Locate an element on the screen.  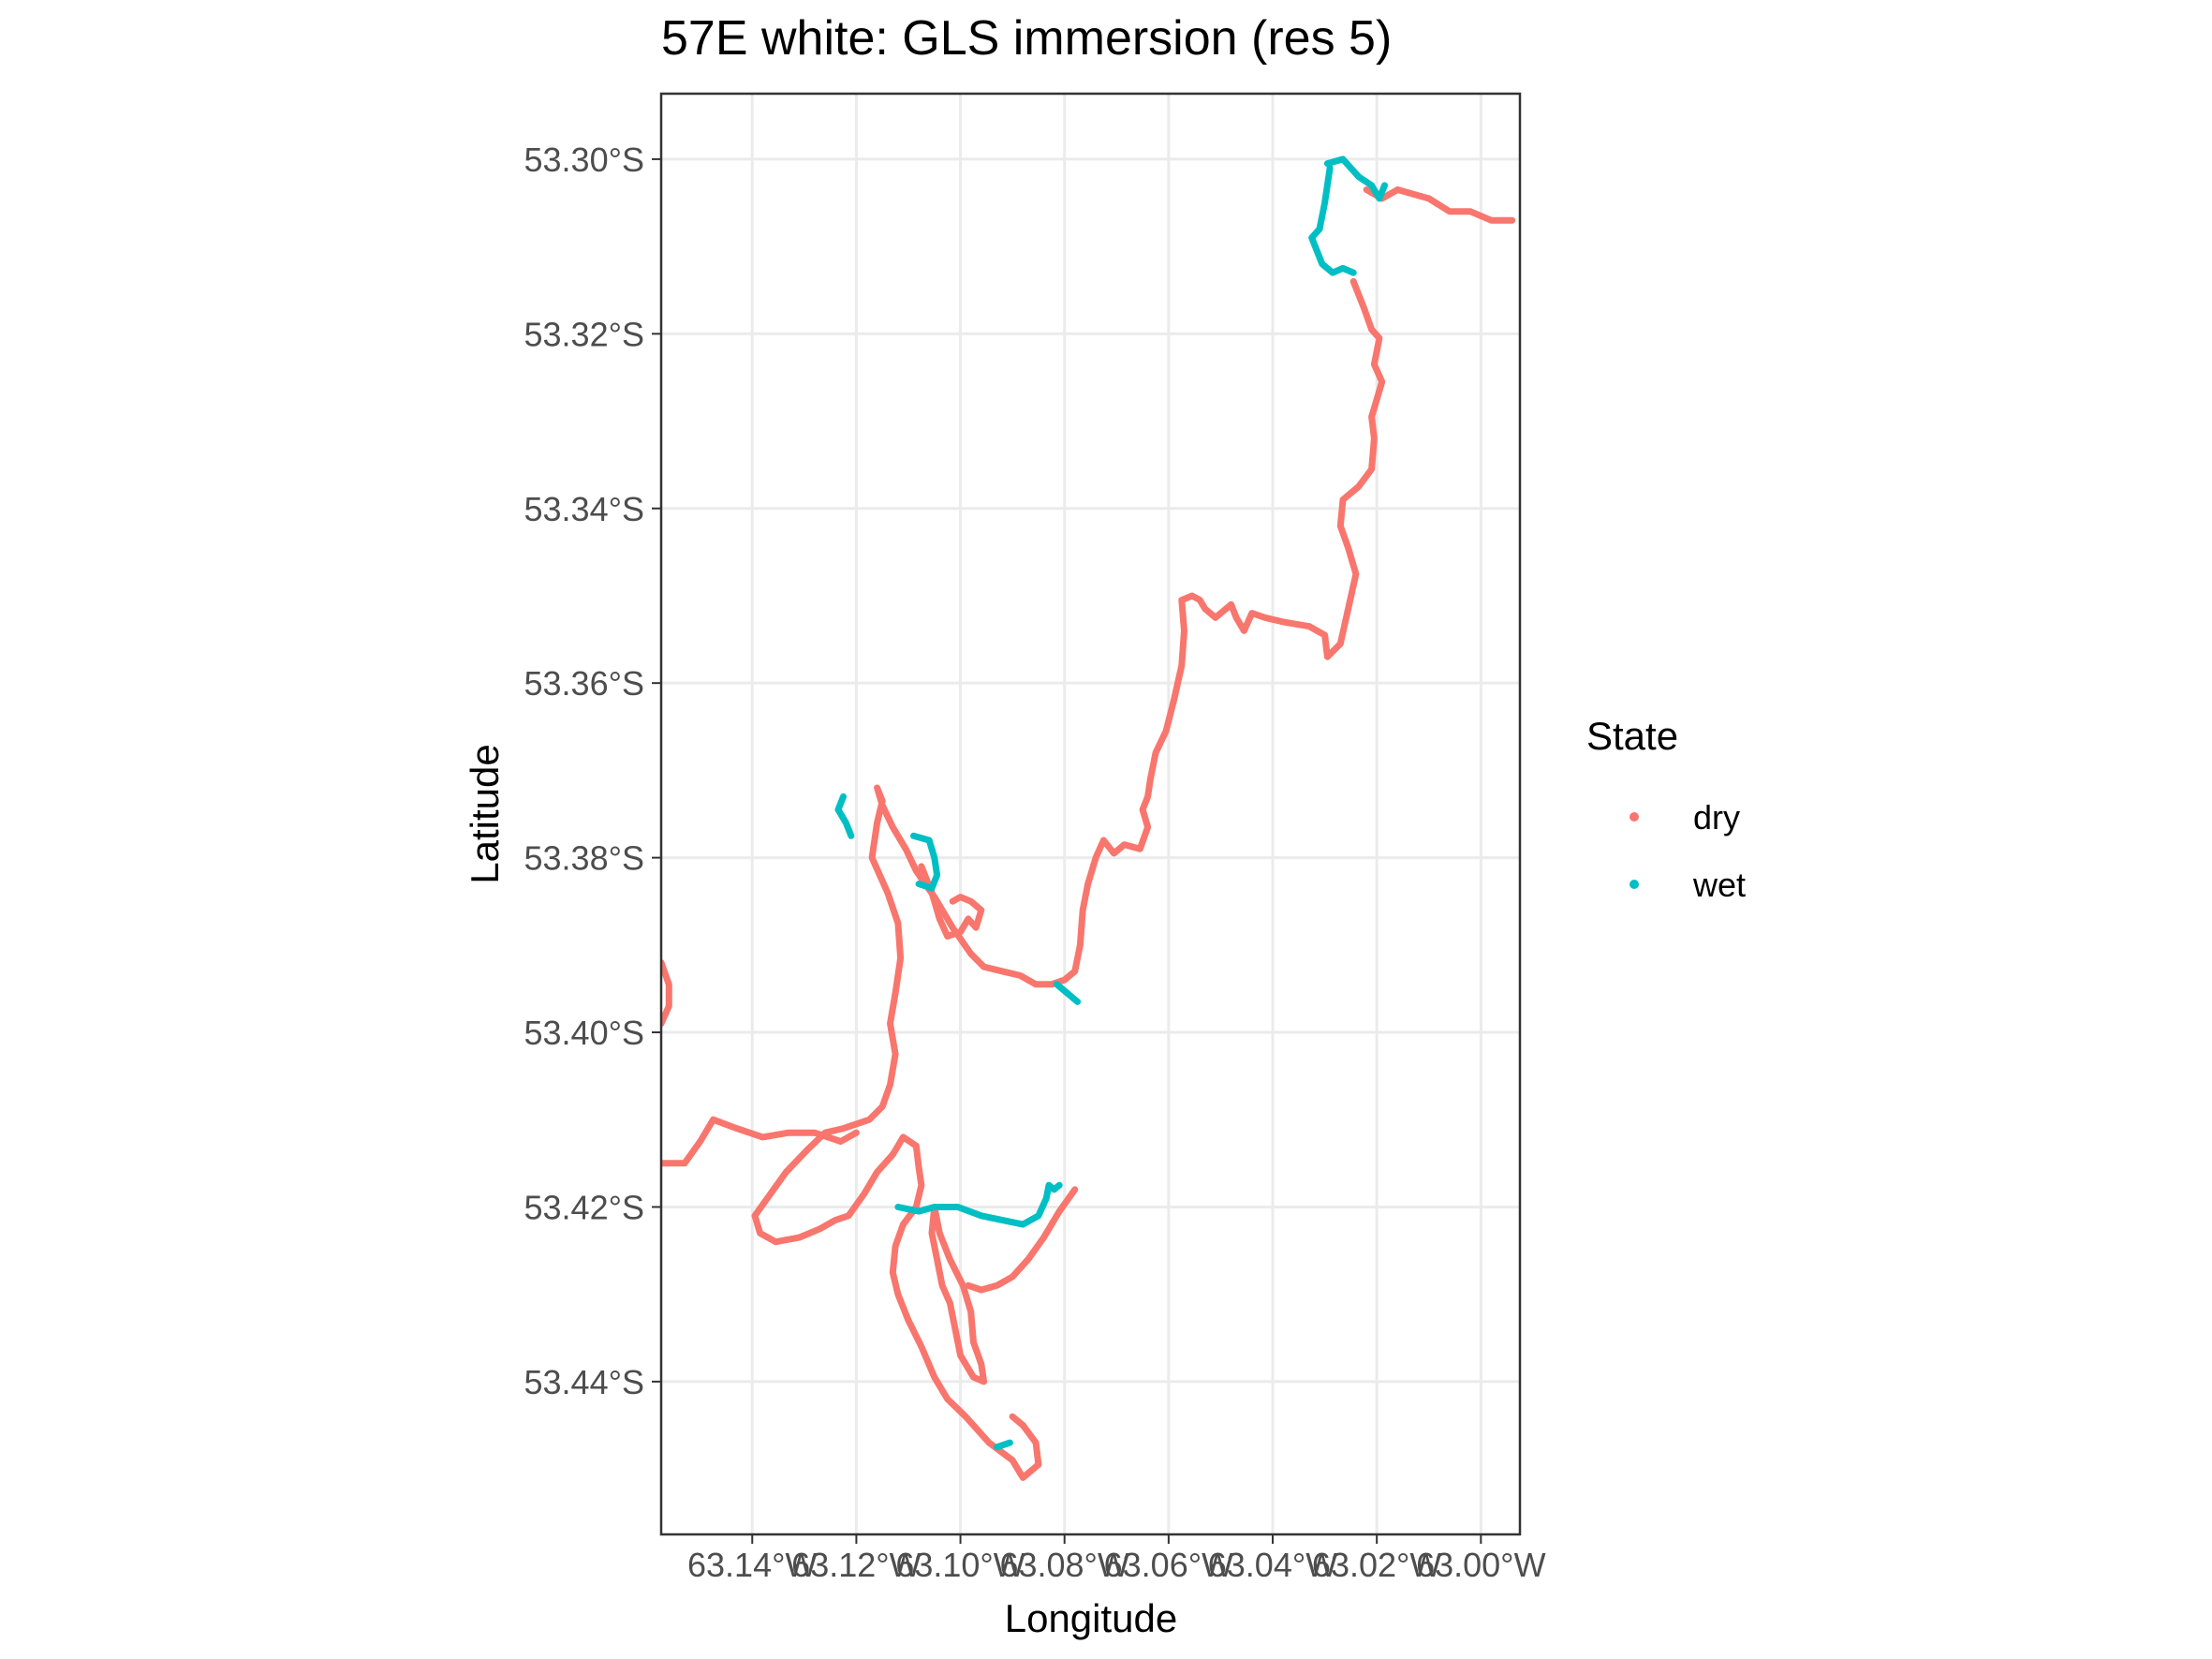
y-tick-label: 53.30°S is located at coordinates (585, 160).